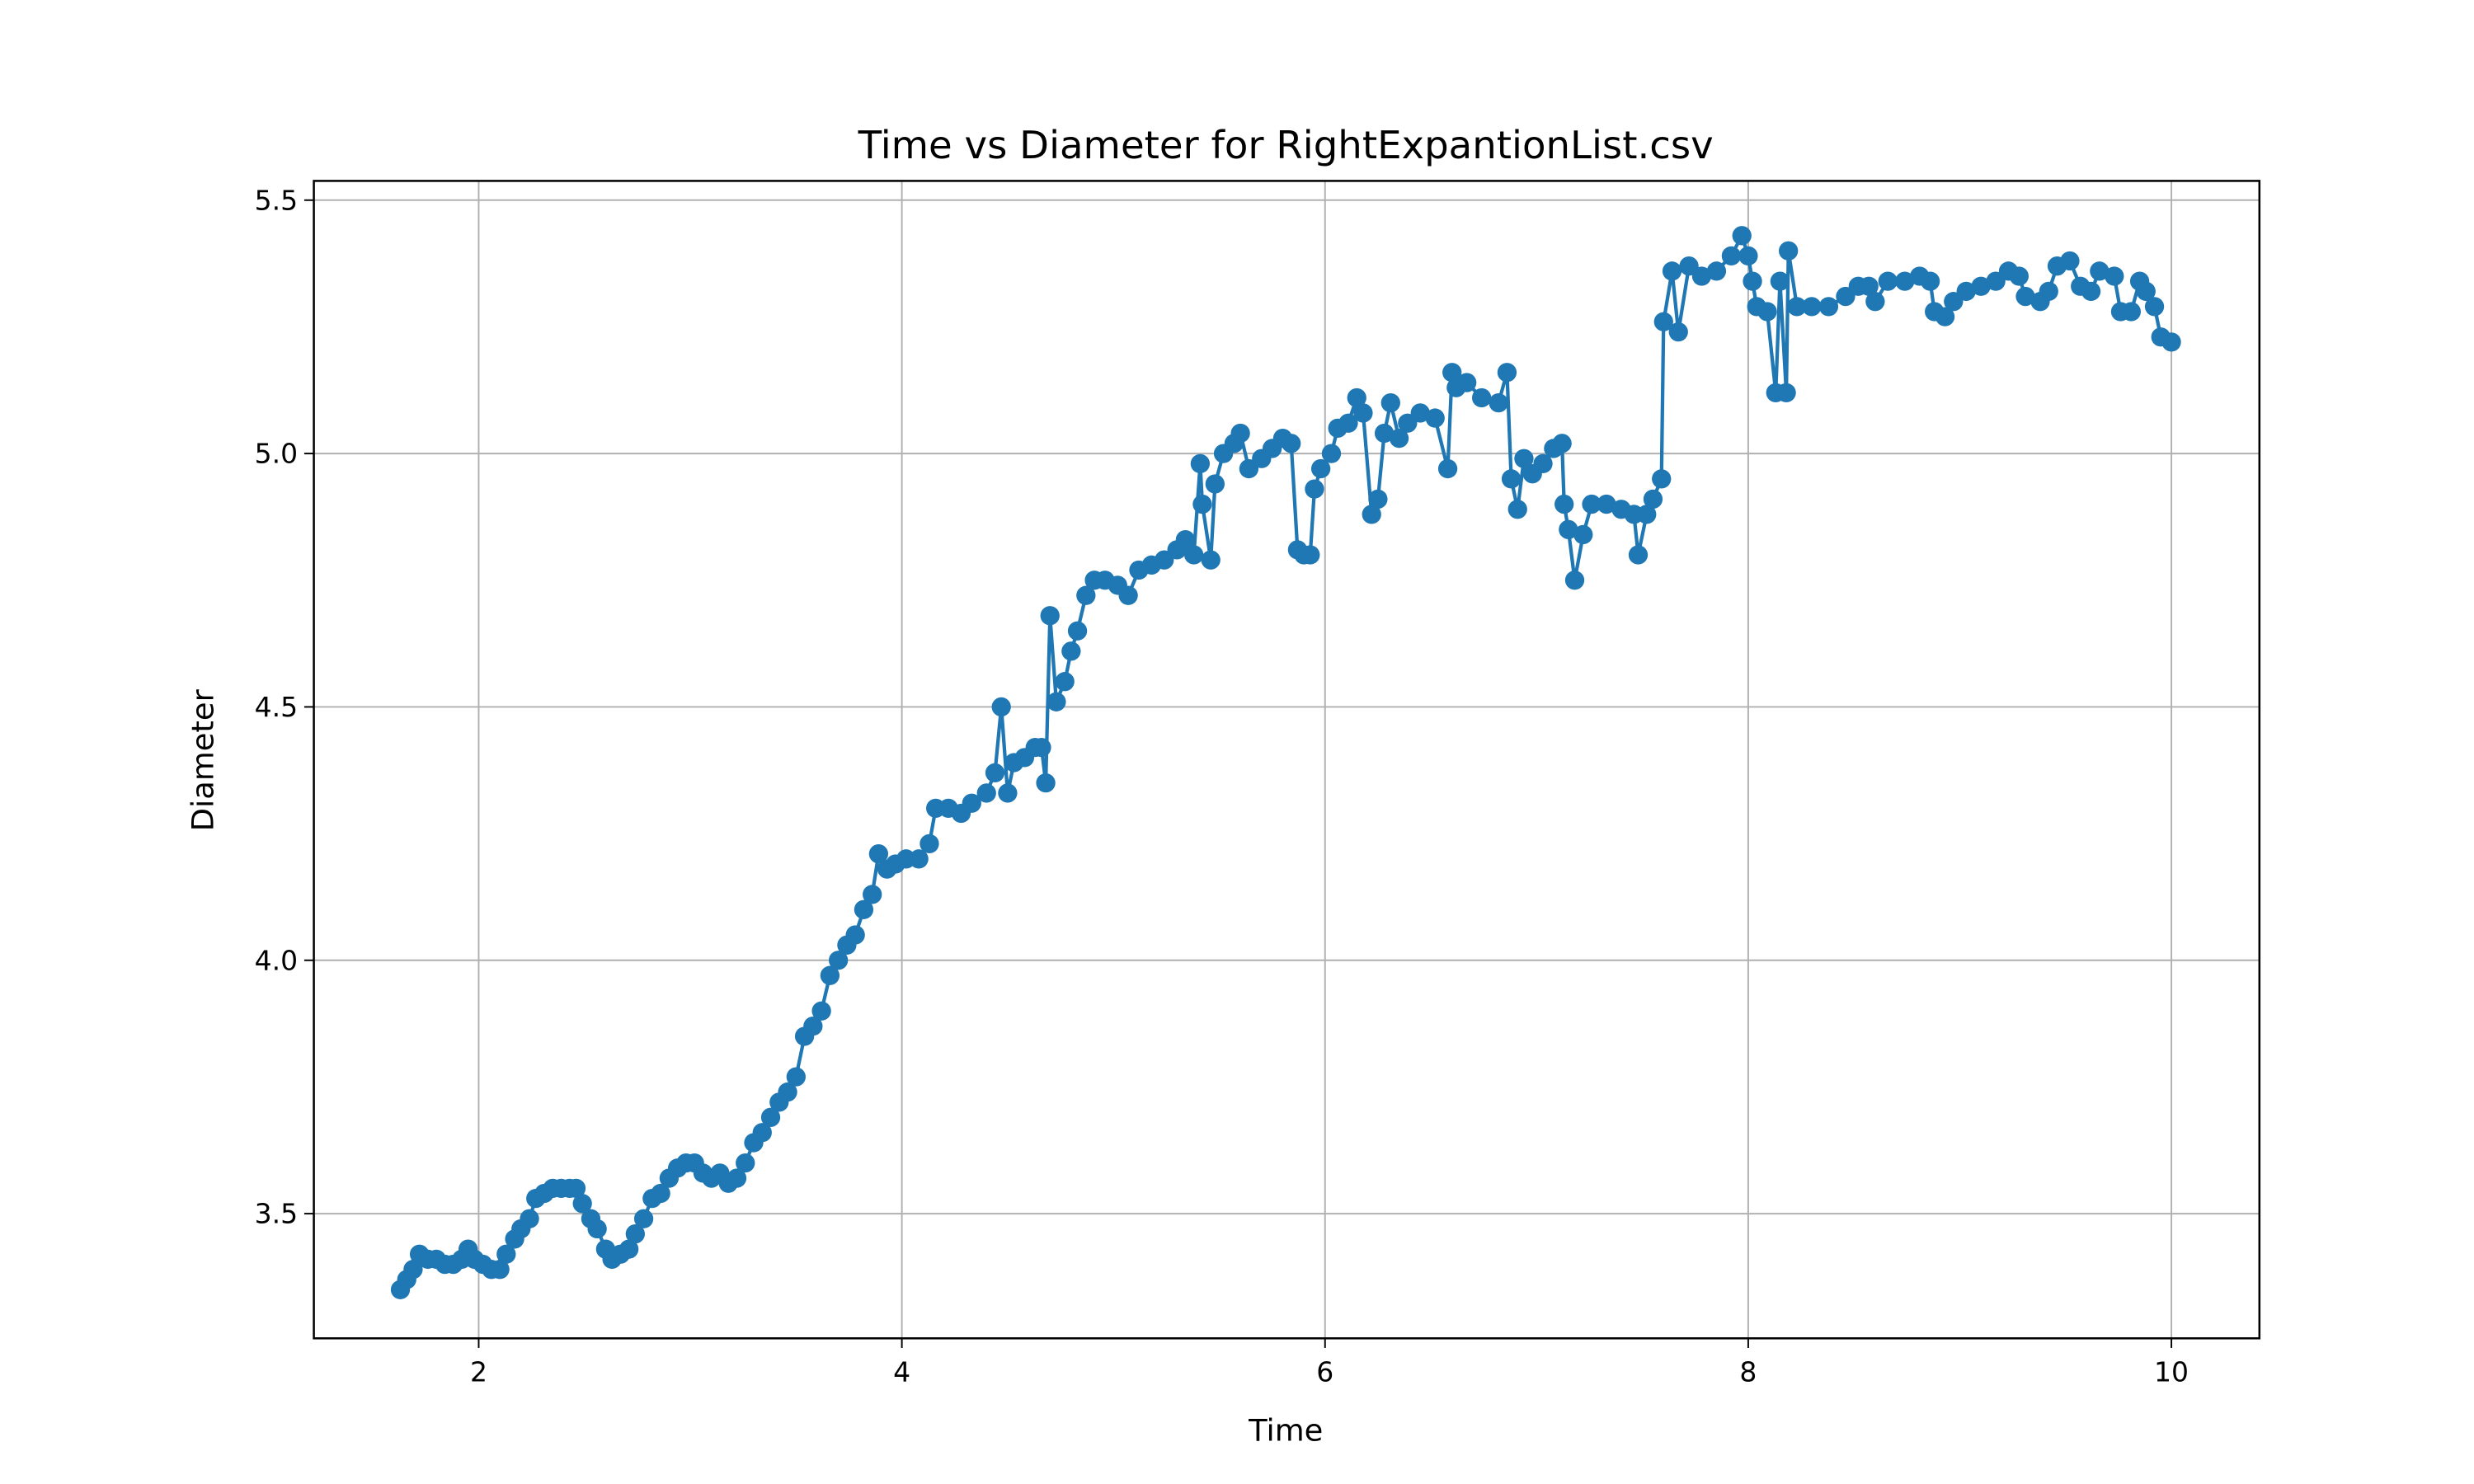 Image resolution: width=2474 pixels, height=1484 pixels. What do you see at coordinates (202, 759) in the screenshot?
I see `y-axis-label: Diameter` at bounding box center [202, 759].